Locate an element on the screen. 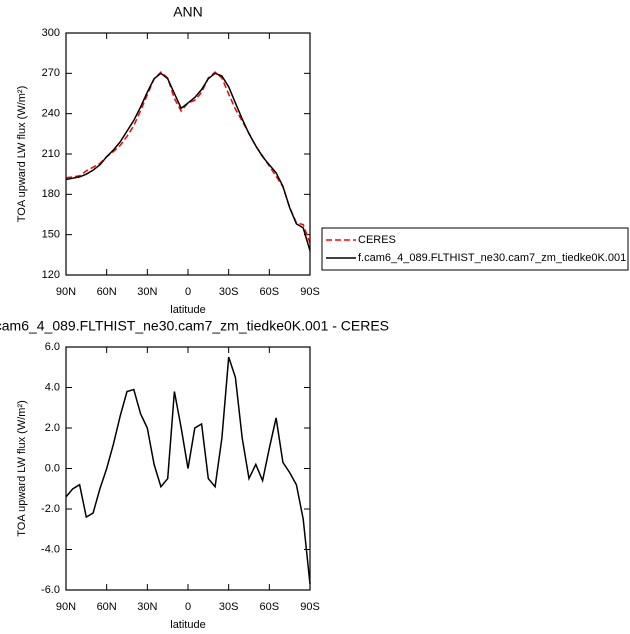  y-tick-label: 180 is located at coordinates (51, 194).